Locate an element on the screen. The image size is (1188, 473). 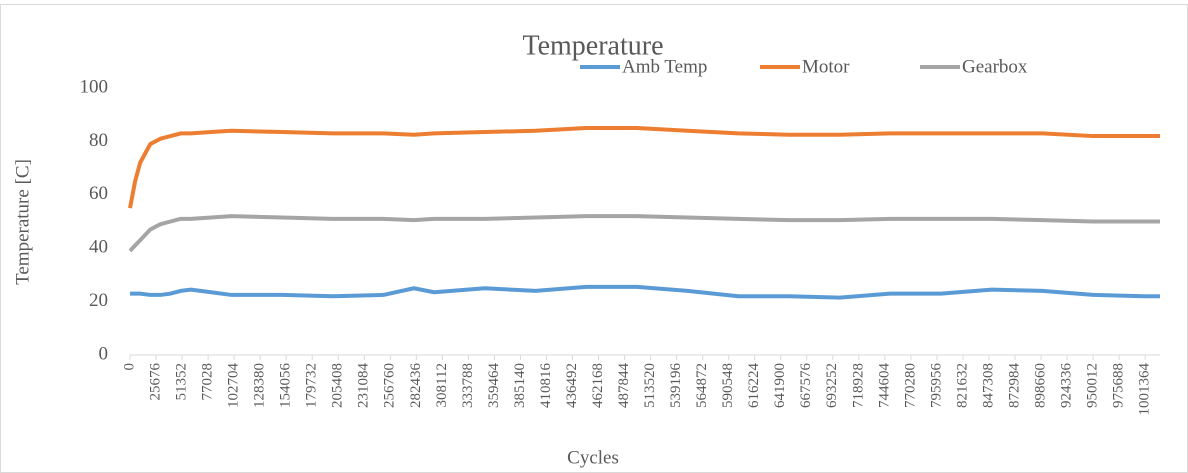
x-tick-label: 25676 is located at coordinates (155, 382).